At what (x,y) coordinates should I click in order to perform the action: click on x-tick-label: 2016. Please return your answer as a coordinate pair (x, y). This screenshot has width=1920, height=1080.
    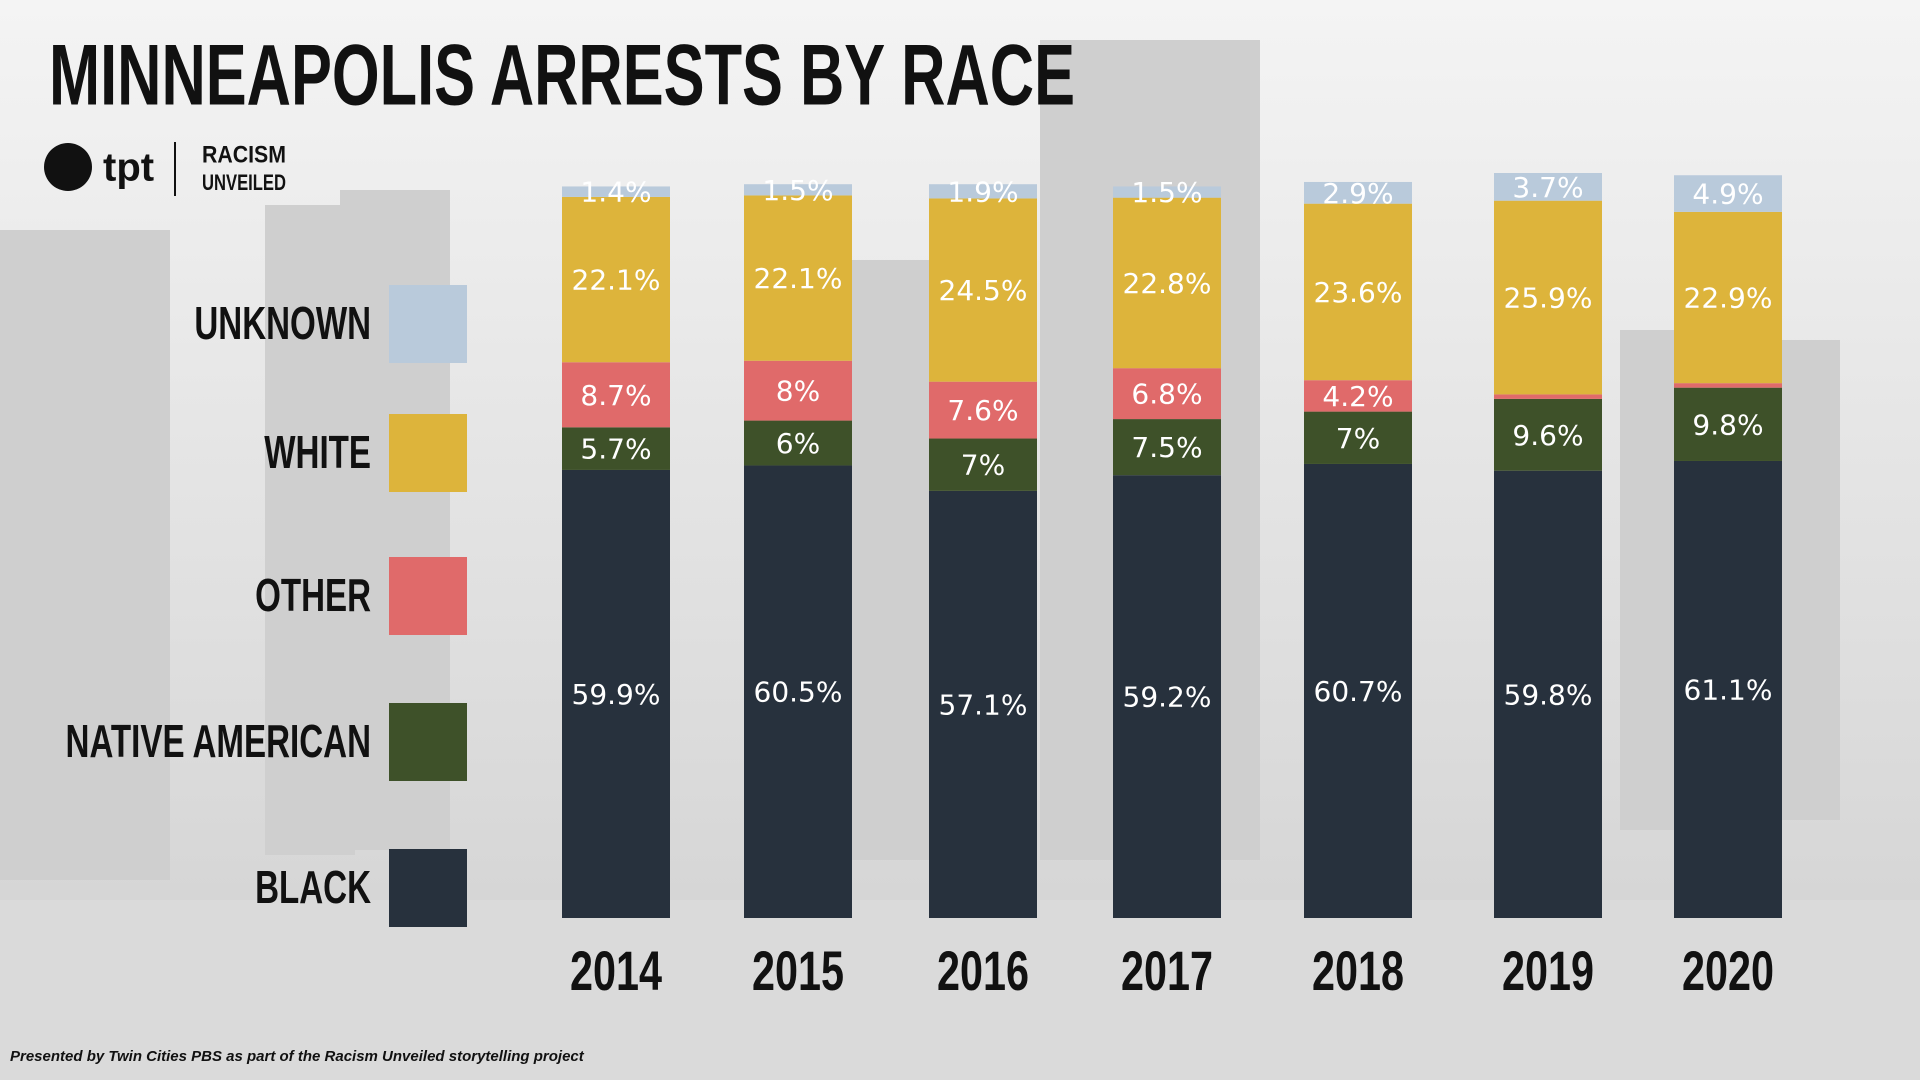
    Looking at the image, I should click on (983, 970).